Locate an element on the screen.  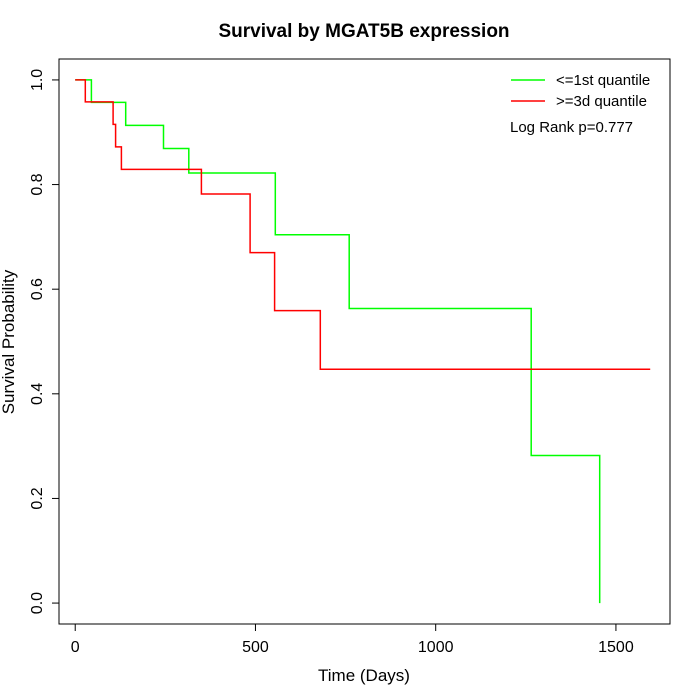
x-tick-label: 500 is located at coordinates (255, 647).